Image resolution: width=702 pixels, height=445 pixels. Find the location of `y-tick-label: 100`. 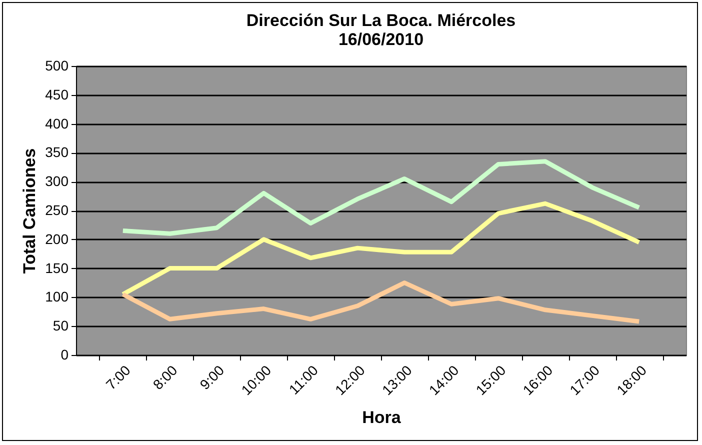

y-tick-label: 100 is located at coordinates (57, 296).